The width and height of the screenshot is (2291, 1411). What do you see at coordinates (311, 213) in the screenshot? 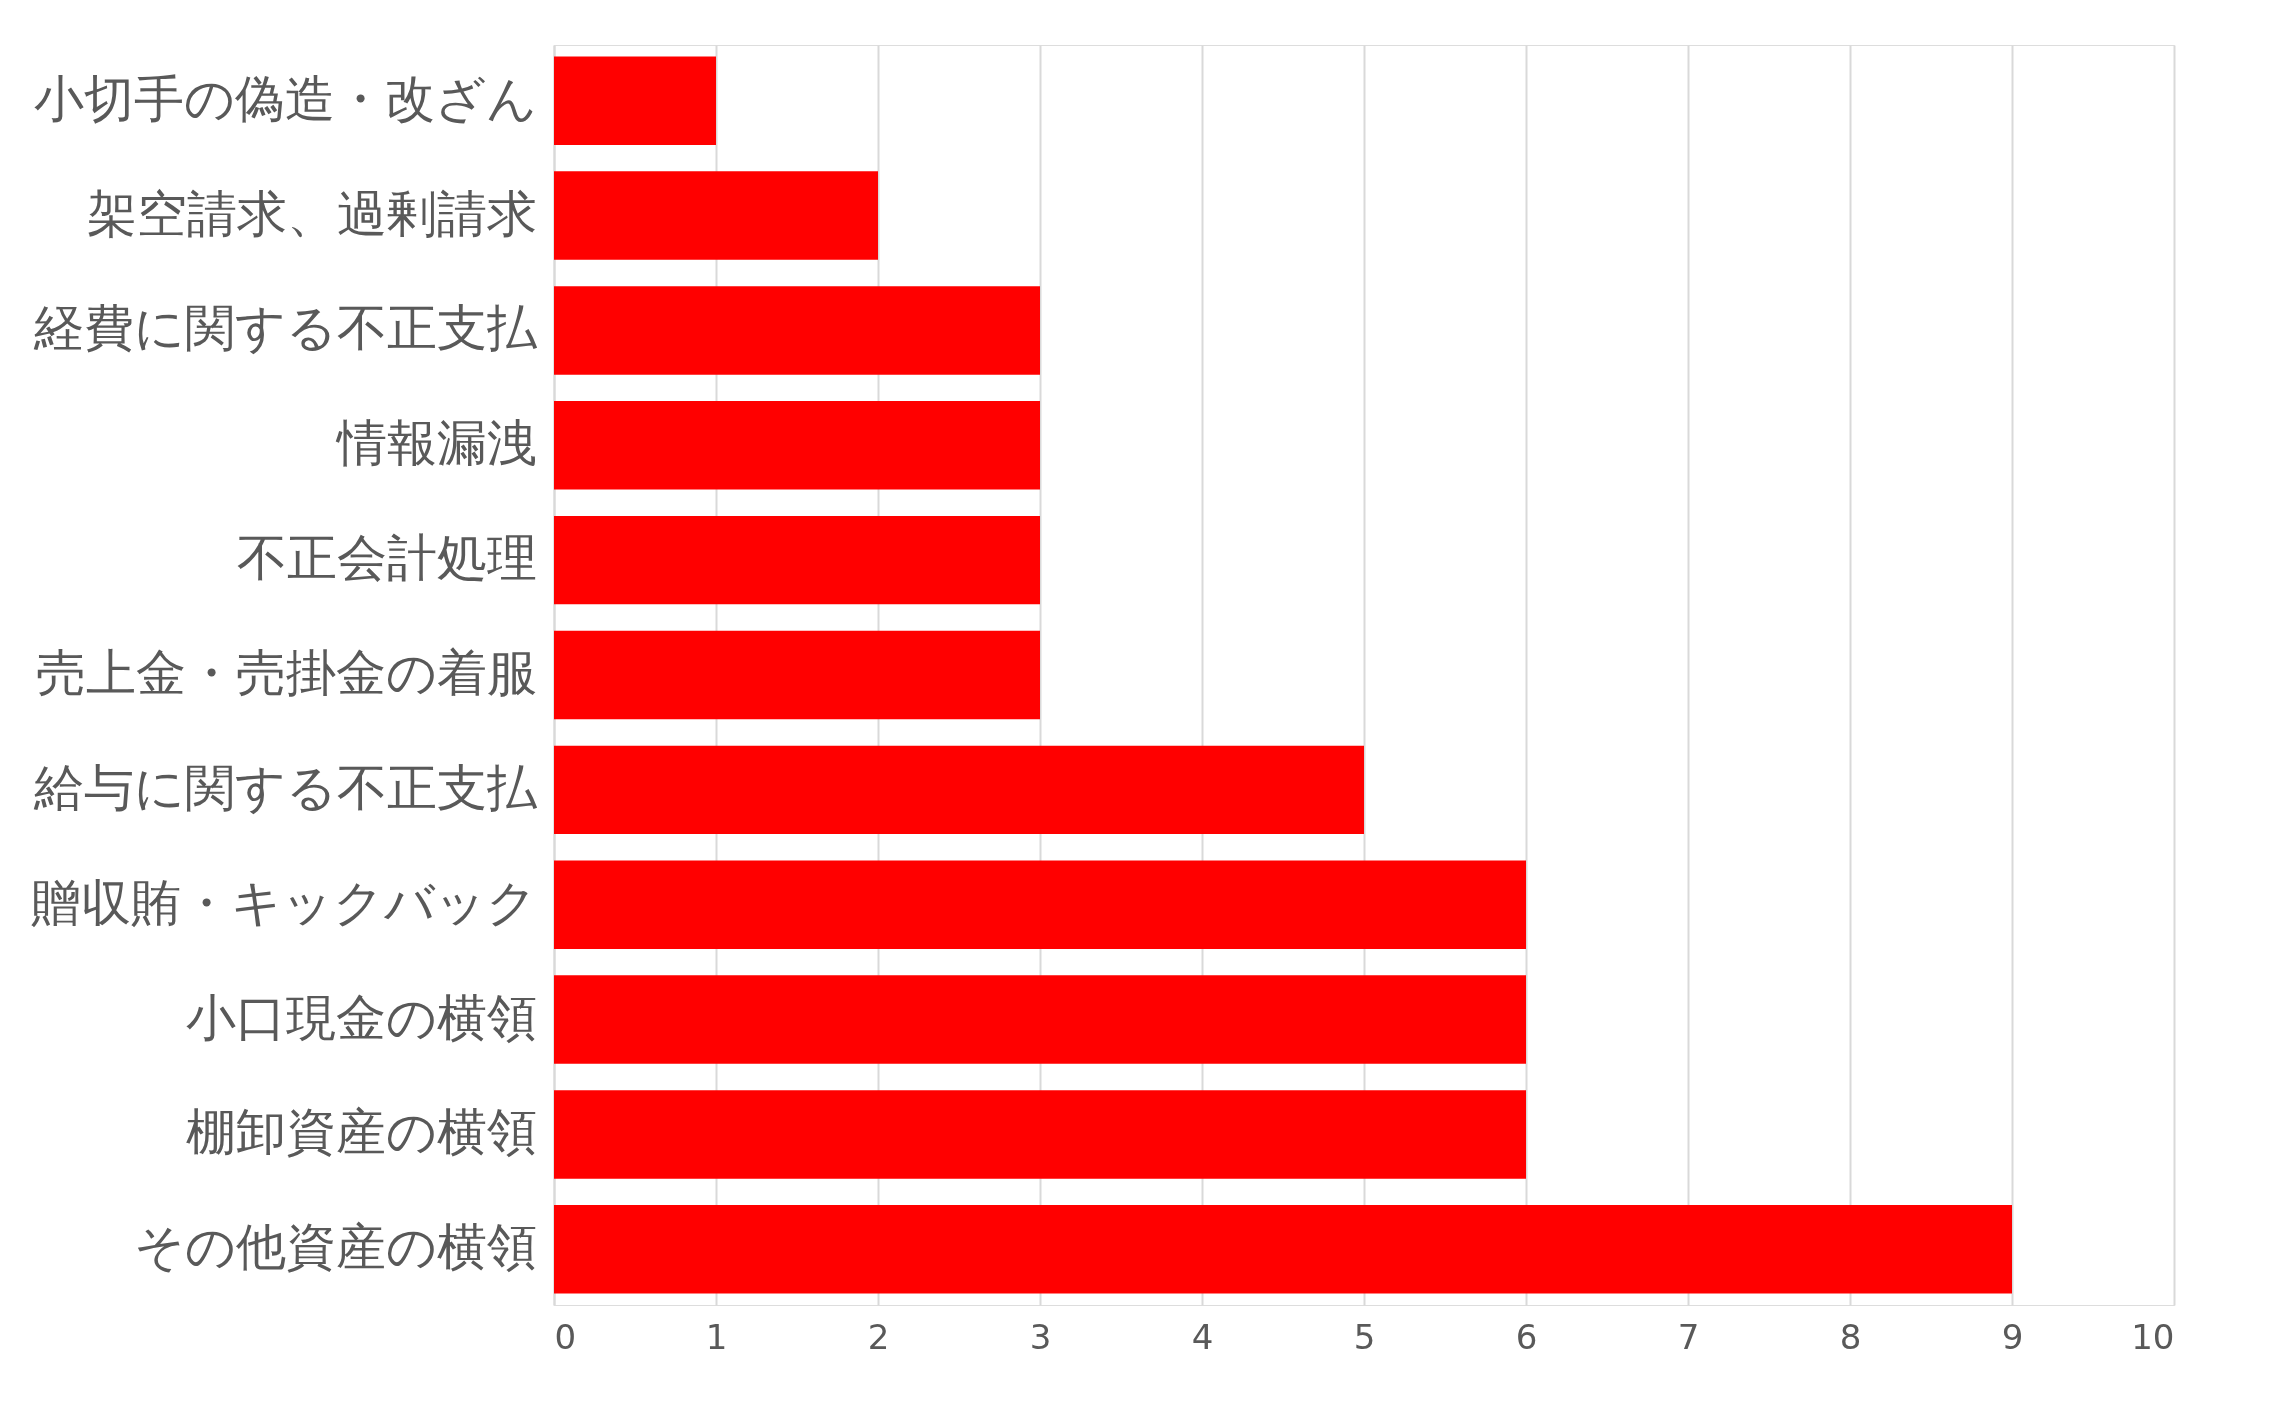
I see `y-tick-label: 架空請求、過剰請求` at bounding box center [311, 213].